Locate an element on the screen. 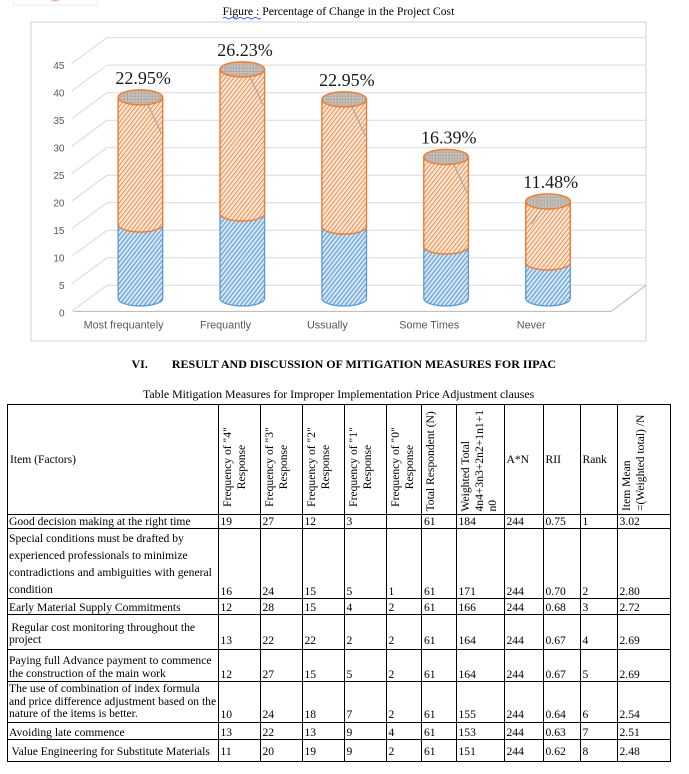 The width and height of the screenshot is (689, 774). svg-text: 5 is located at coordinates (62, 286).